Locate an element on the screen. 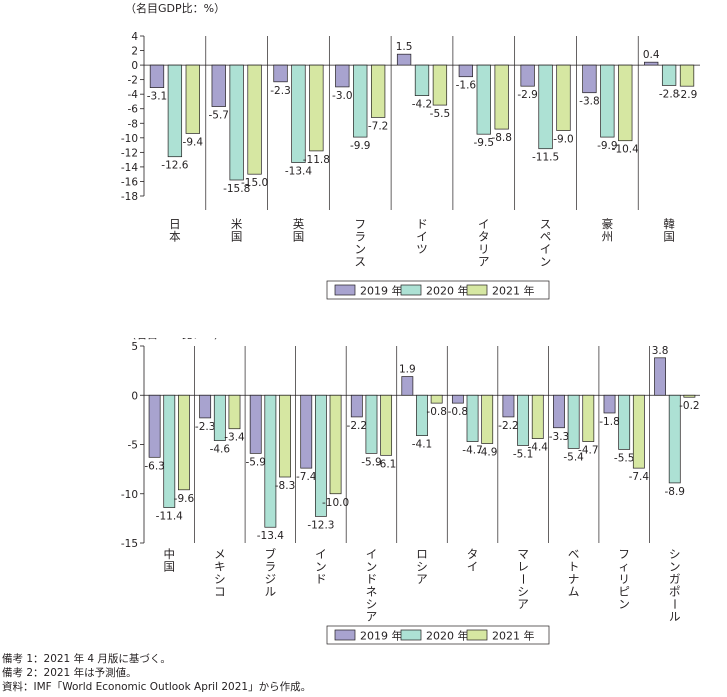 Image resolution: width=727 pixels, height=697 pixels. data-label: -5.9 is located at coordinates (255, 462).